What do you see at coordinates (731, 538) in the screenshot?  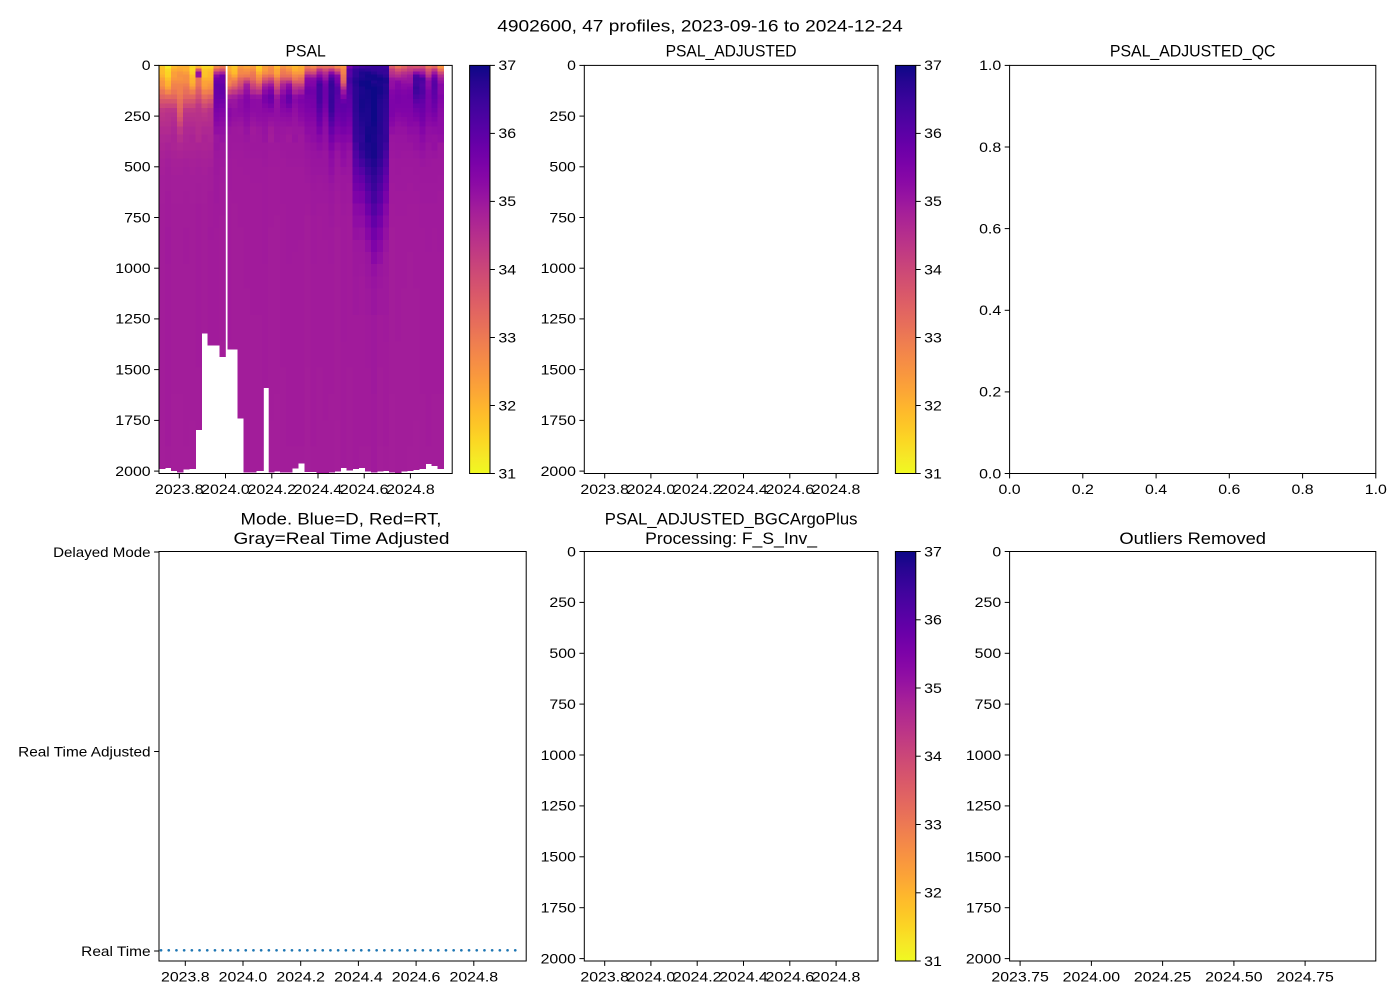 I see `svg-text: Processing: F_S_Inv_` at bounding box center [731, 538].